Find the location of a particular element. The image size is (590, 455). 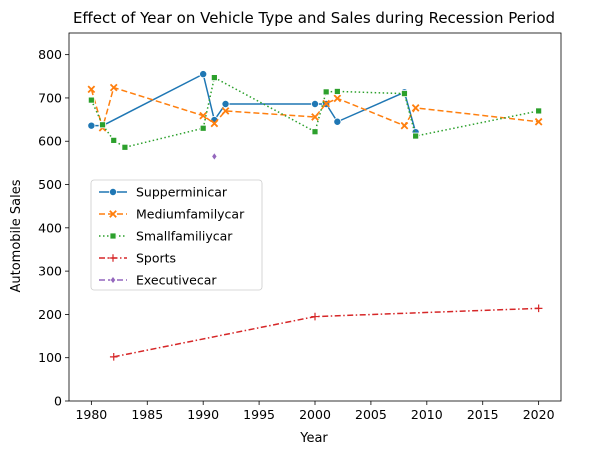

data-point-executivecar is located at coordinates (214, 156).